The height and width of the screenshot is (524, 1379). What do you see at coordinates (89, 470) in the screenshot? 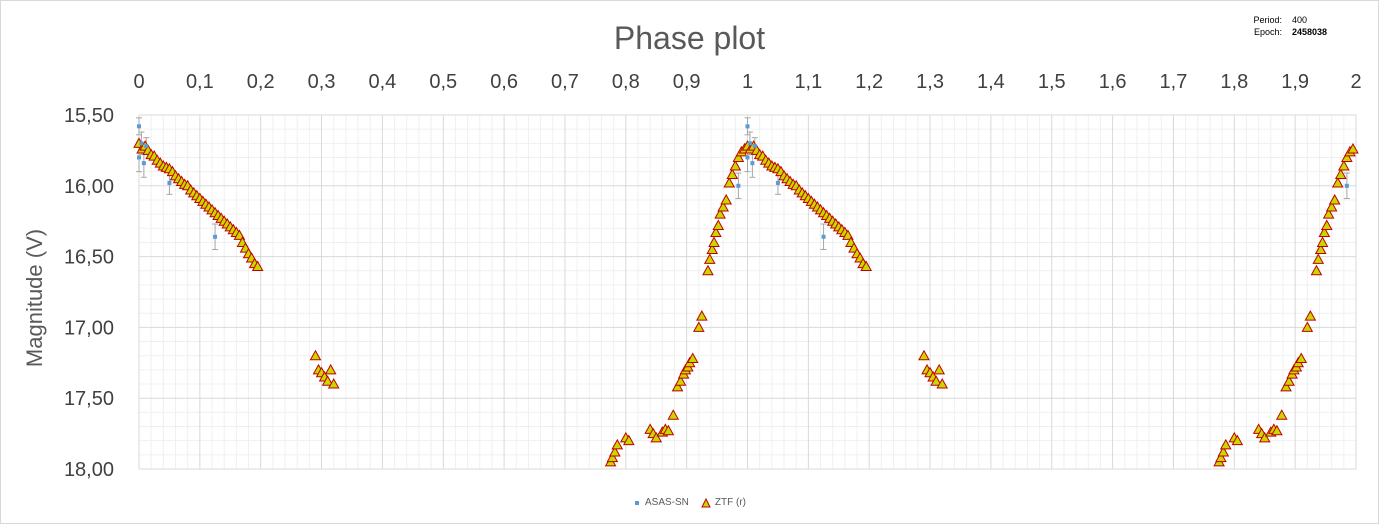
I see `y-tick-label: 18,00` at bounding box center [89, 470].